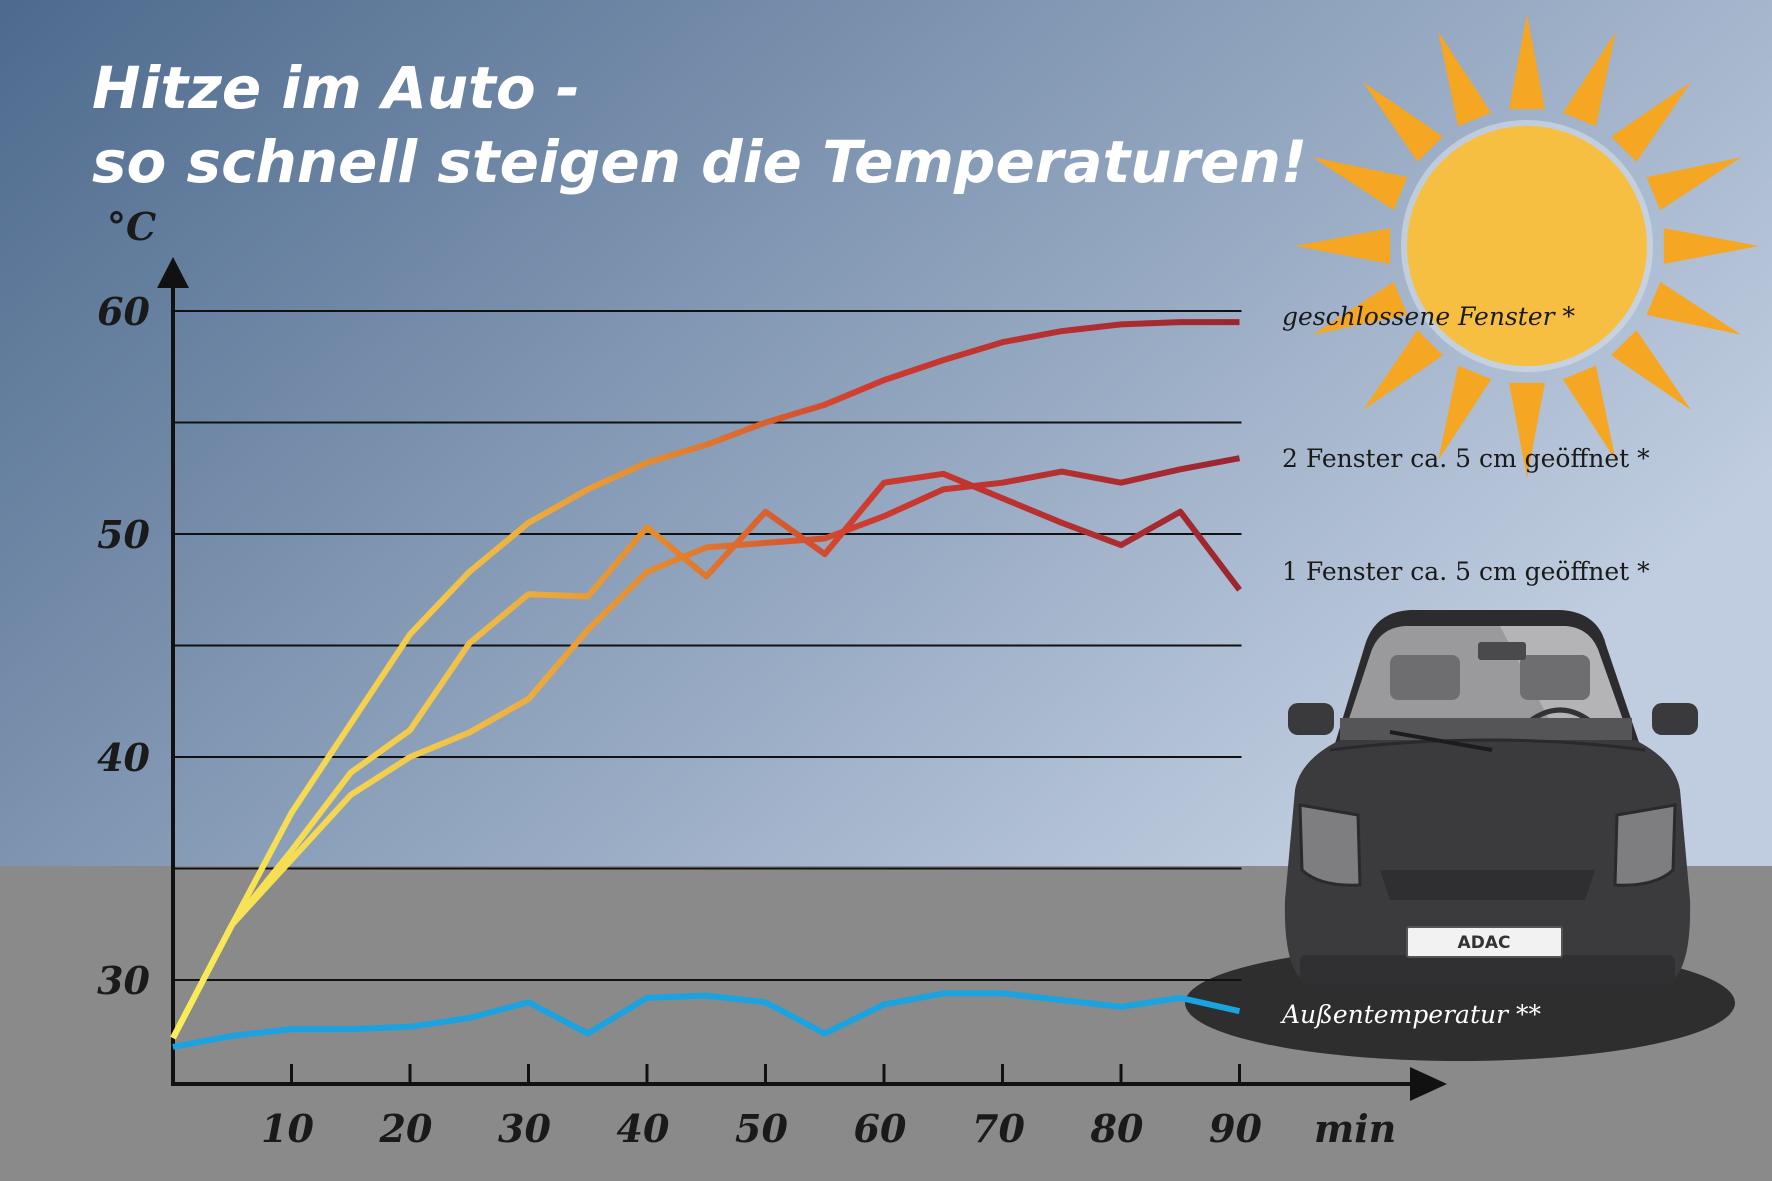  I want to click on car-dashboard, so click(1486, 729).